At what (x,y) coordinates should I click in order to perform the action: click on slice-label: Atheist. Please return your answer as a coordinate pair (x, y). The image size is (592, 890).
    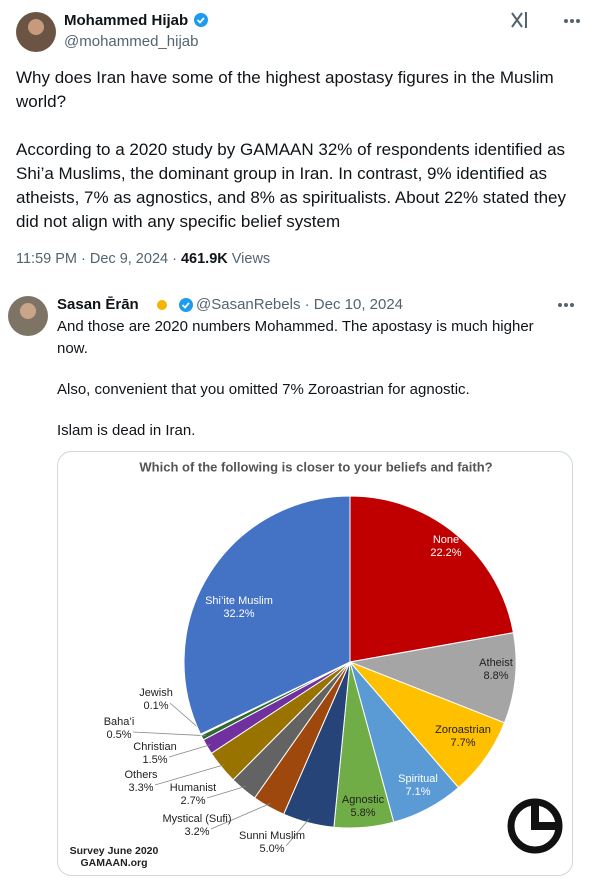
    Looking at the image, I should click on (496, 663).